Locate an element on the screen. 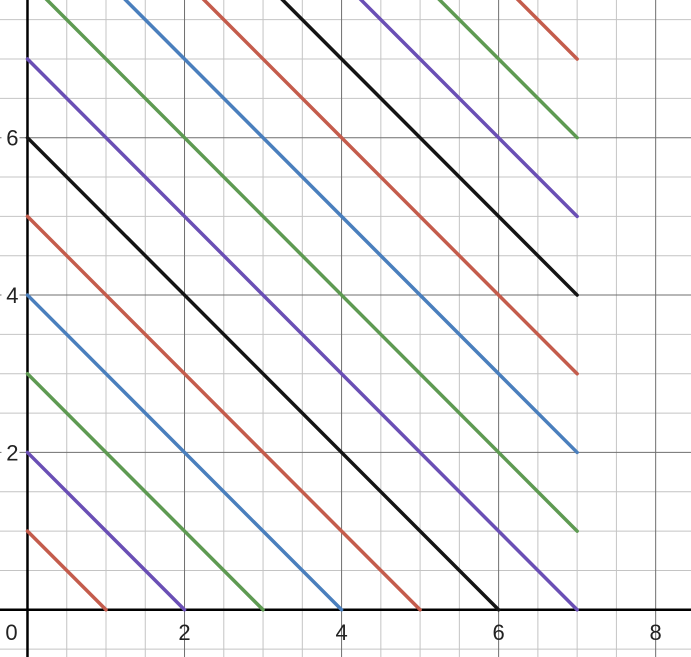 The height and width of the screenshot is (657, 691). x-tick-label: 4 is located at coordinates (341, 632).